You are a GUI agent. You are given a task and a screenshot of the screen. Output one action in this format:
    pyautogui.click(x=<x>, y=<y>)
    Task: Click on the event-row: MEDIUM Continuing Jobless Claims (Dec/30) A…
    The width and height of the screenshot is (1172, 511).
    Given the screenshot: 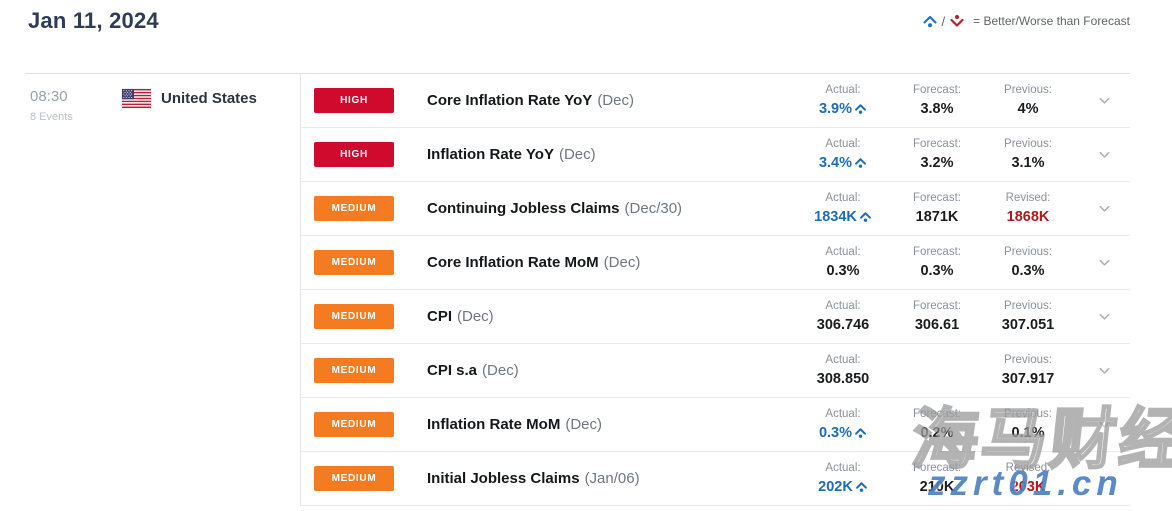 What is the action you would take?
    pyautogui.click(x=715, y=209)
    